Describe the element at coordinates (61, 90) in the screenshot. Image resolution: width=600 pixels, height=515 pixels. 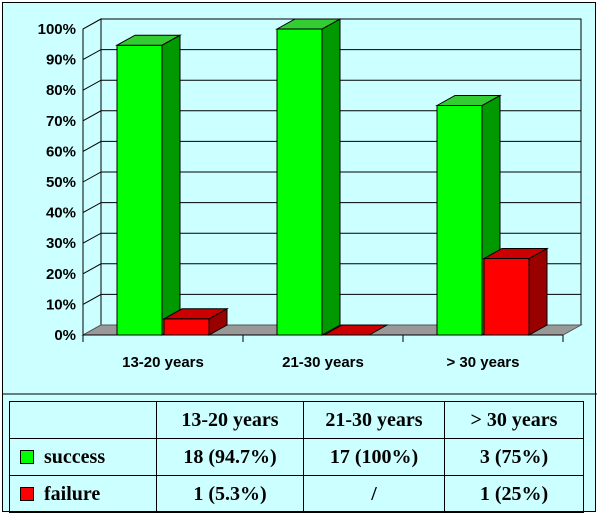
I see `y-tick-label: 80%` at that location.